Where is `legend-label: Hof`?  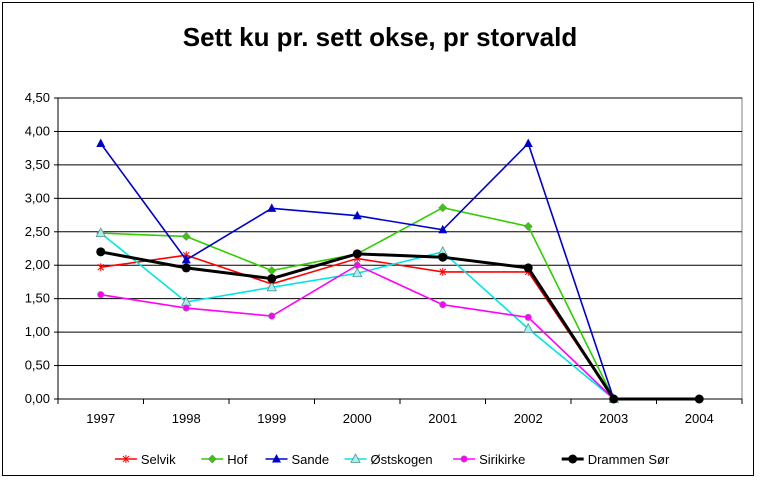
legend-label: Hof is located at coordinates (237, 459).